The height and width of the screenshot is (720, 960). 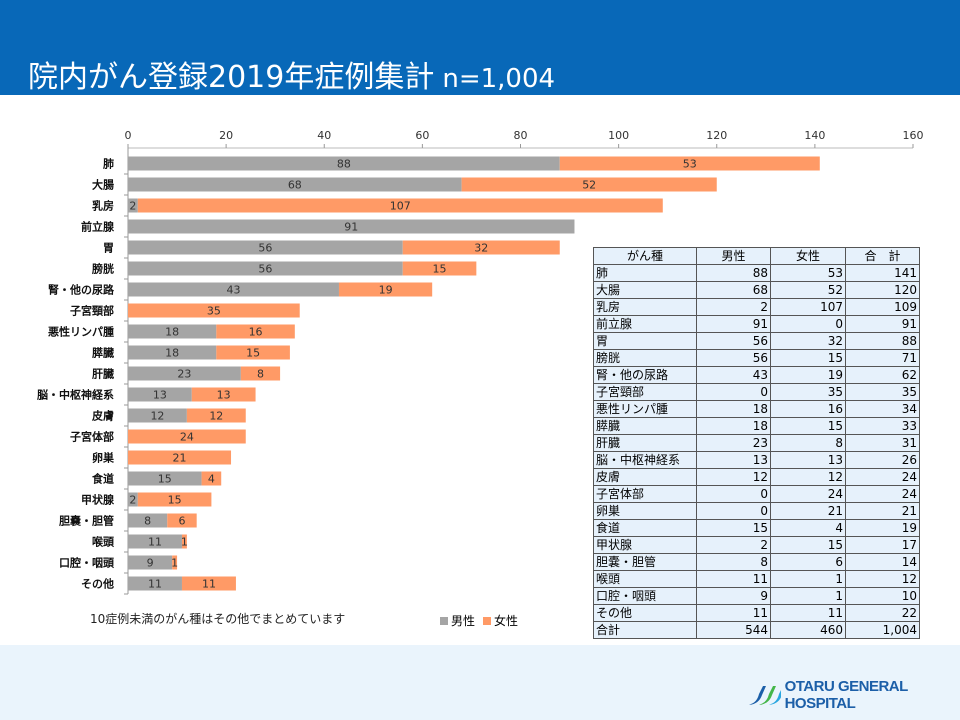 What do you see at coordinates (756, 579) in the screenshot?
I see `table-row: 喉頭 11 1 12` at bounding box center [756, 579].